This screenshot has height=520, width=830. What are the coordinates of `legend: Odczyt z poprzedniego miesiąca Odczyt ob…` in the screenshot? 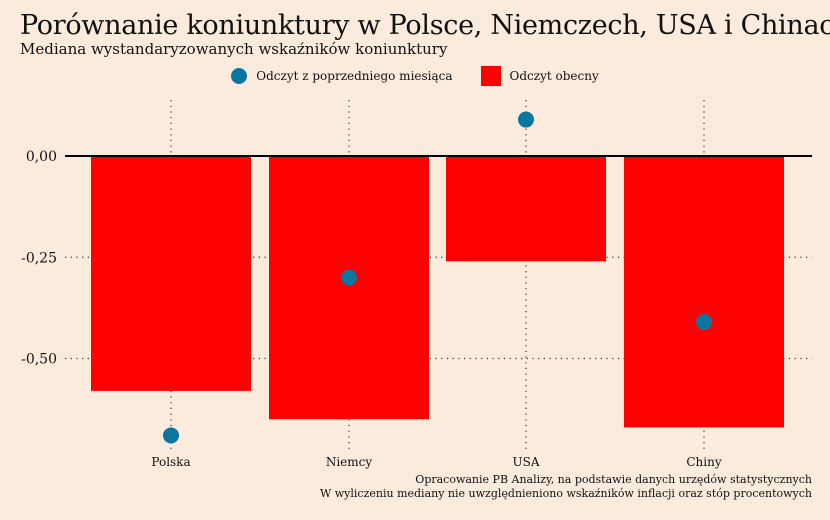 It's located at (415, 76).